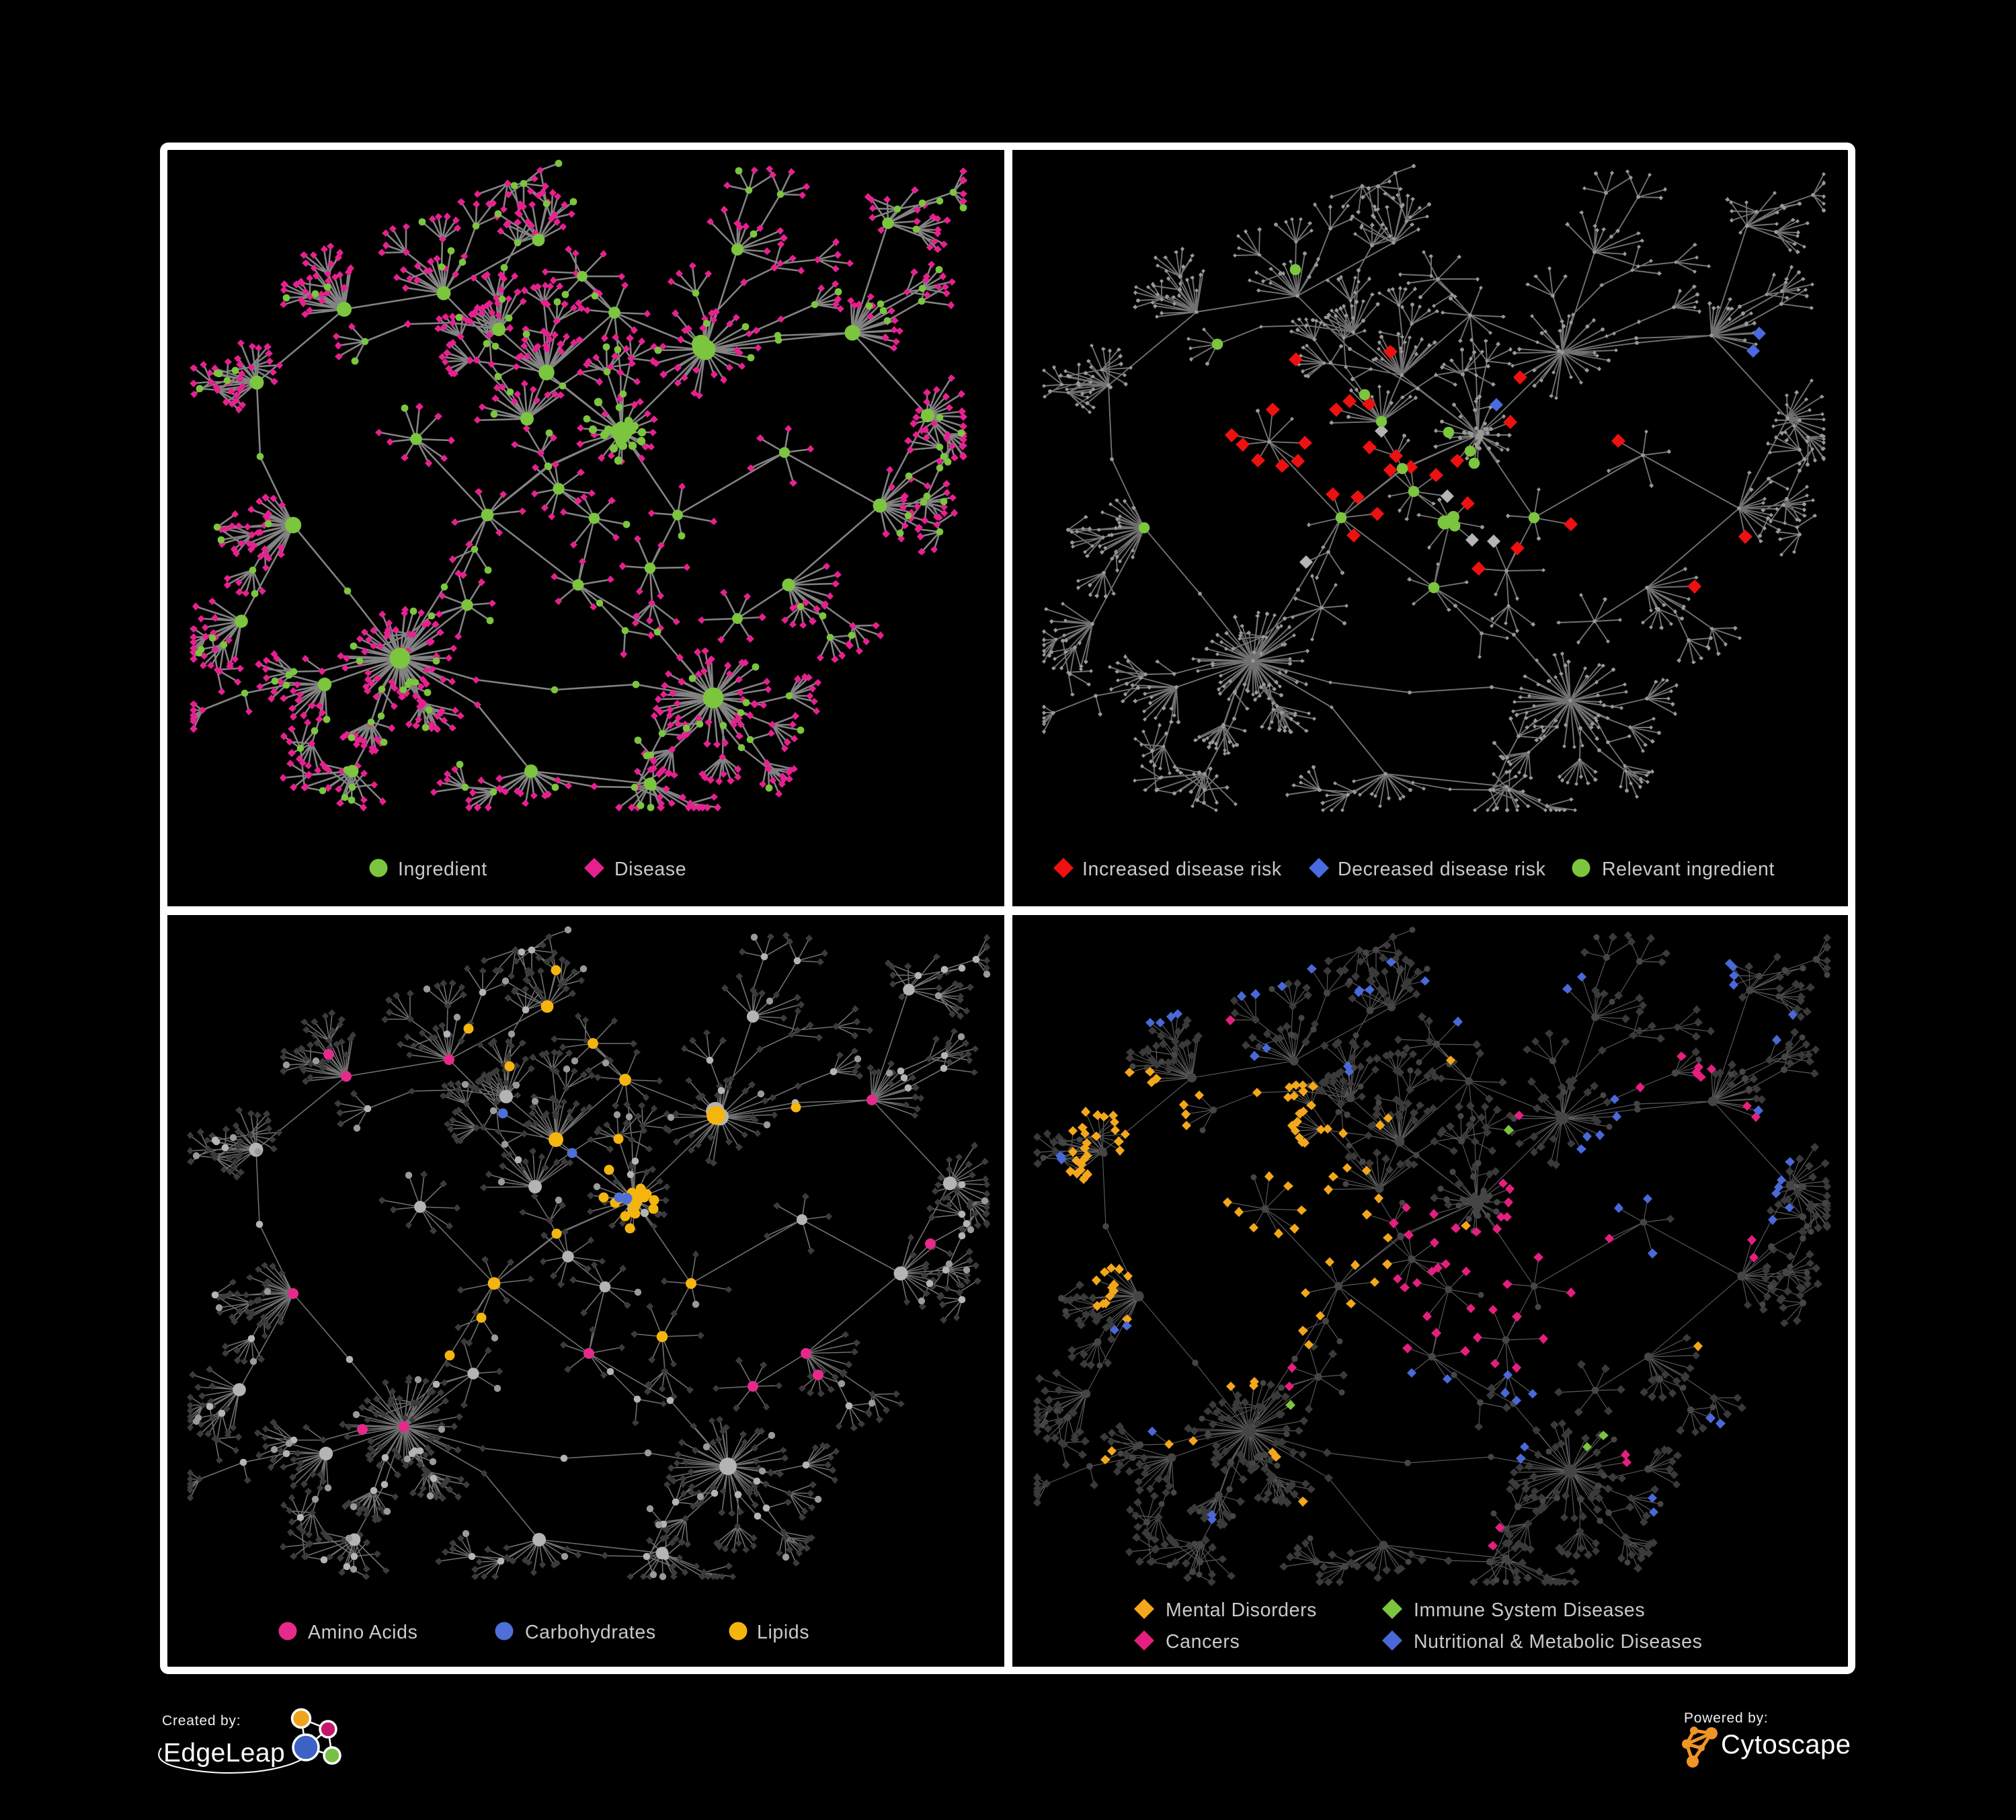 The width and height of the screenshot is (2016, 1820). I want to click on svg-text: Cancers, so click(1203, 1642).